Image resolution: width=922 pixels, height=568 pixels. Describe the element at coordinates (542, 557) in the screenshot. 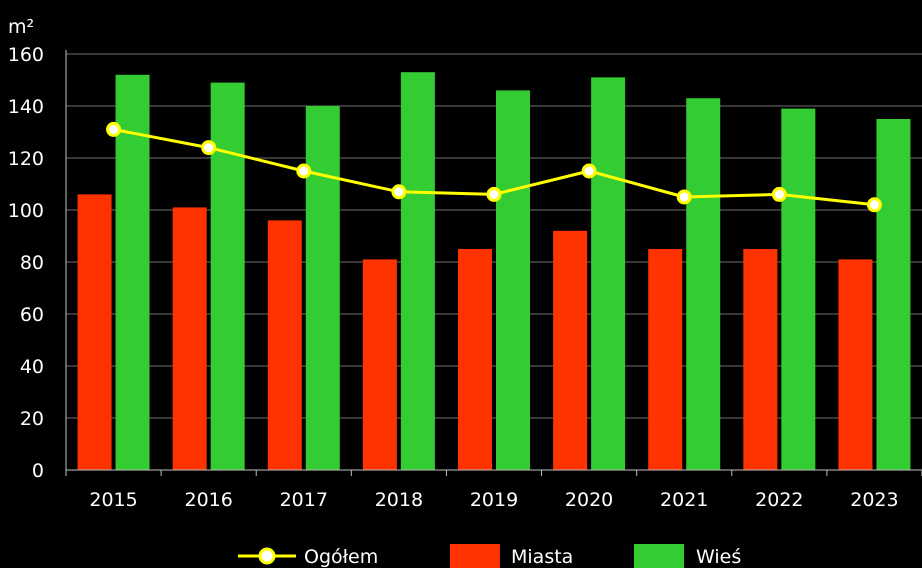

I see `legend-label-miasta: Miasta` at that location.